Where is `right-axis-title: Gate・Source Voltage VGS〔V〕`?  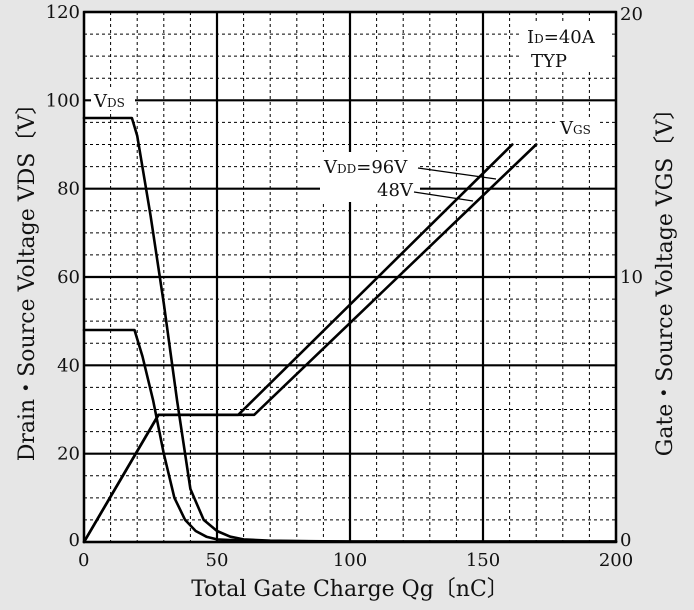 right-axis-title: Gate・Source Voltage VGS〔V〕 is located at coordinates (665, 277).